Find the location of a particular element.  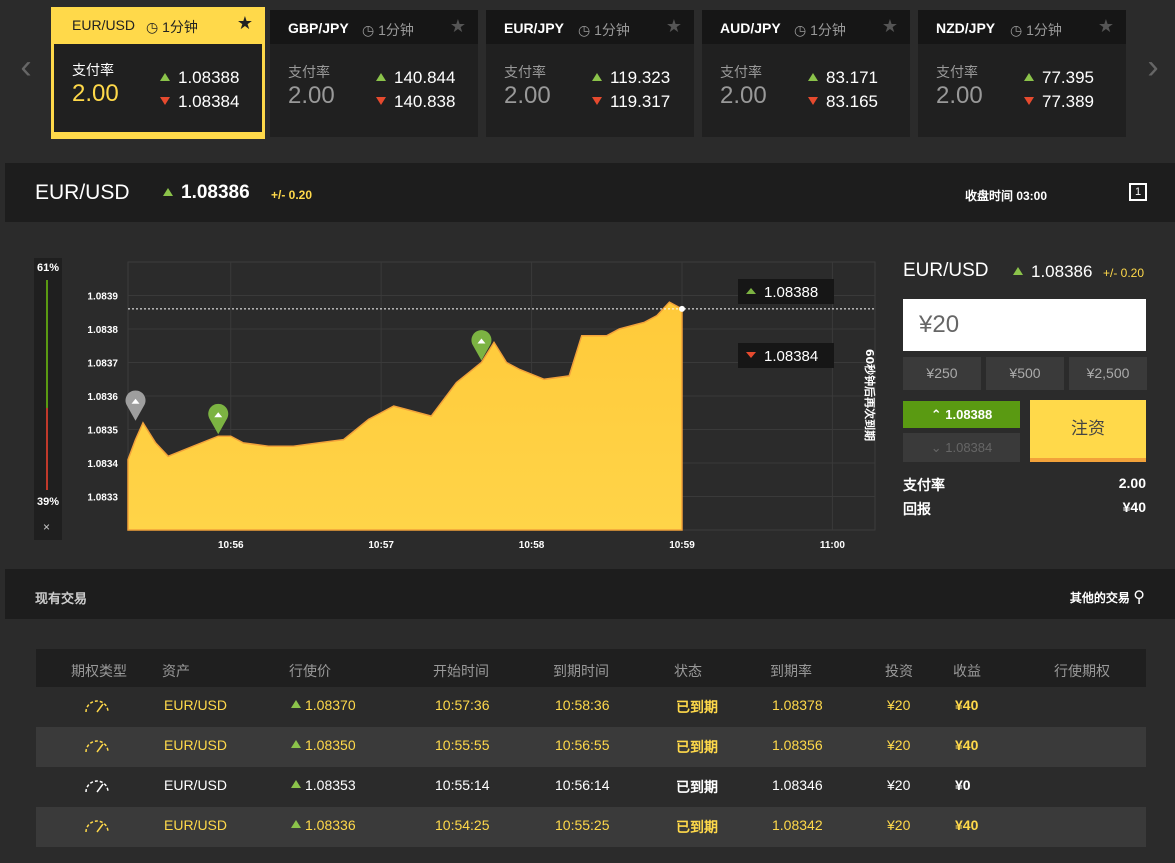

ticker-card-gbpjpy: GBP/JPY ◷ 1分钟 ★ 支付率 2.00 140.844 140.838 is located at coordinates (374, 73).